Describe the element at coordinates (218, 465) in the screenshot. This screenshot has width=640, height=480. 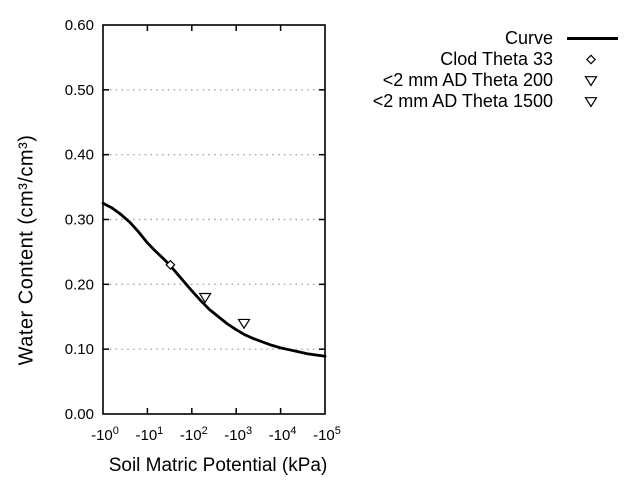
I see `x-axis-title: Soil Matric Potential (kPa)` at that location.